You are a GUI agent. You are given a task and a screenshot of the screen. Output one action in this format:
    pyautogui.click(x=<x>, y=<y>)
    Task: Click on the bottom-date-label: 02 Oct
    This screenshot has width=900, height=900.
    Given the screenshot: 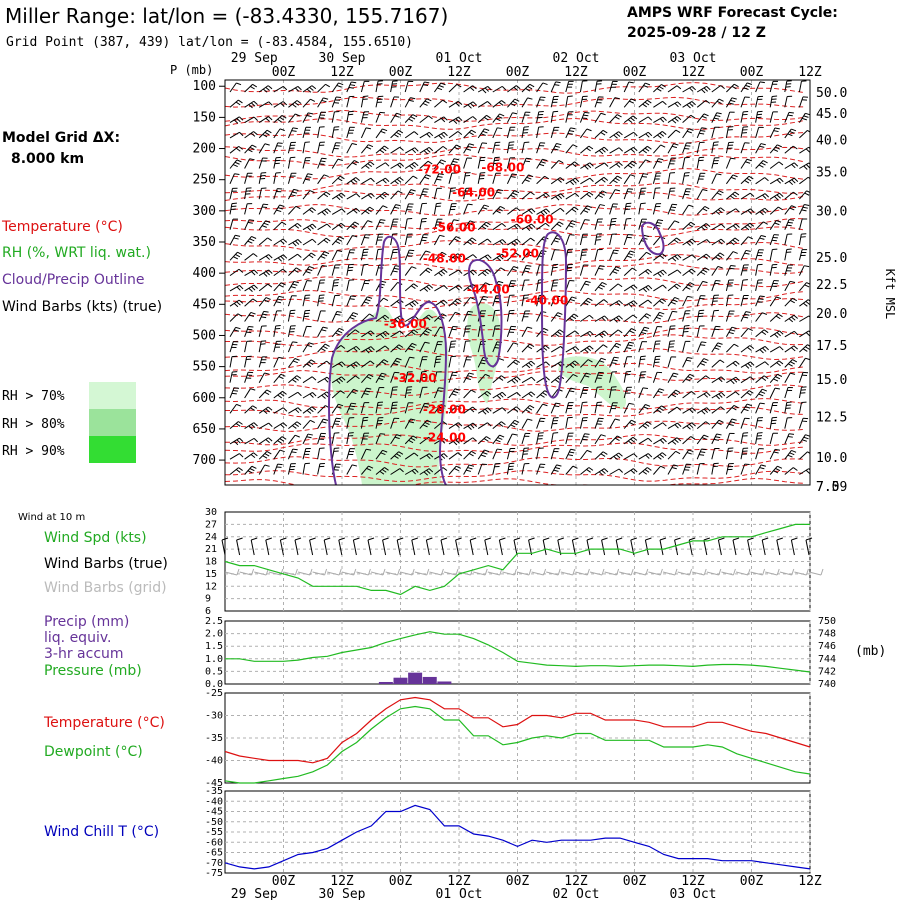 What is the action you would take?
    pyautogui.click(x=576, y=893)
    